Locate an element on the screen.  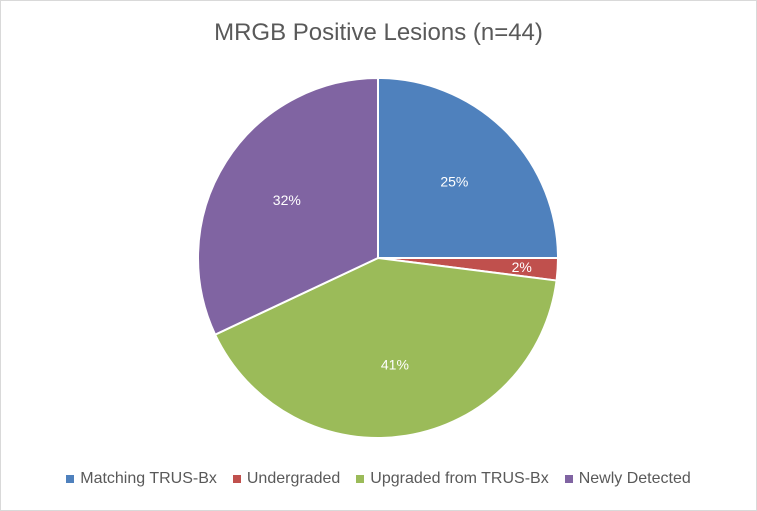
legend-label: Upgraded from TRUS-Bx is located at coordinates (459, 478).